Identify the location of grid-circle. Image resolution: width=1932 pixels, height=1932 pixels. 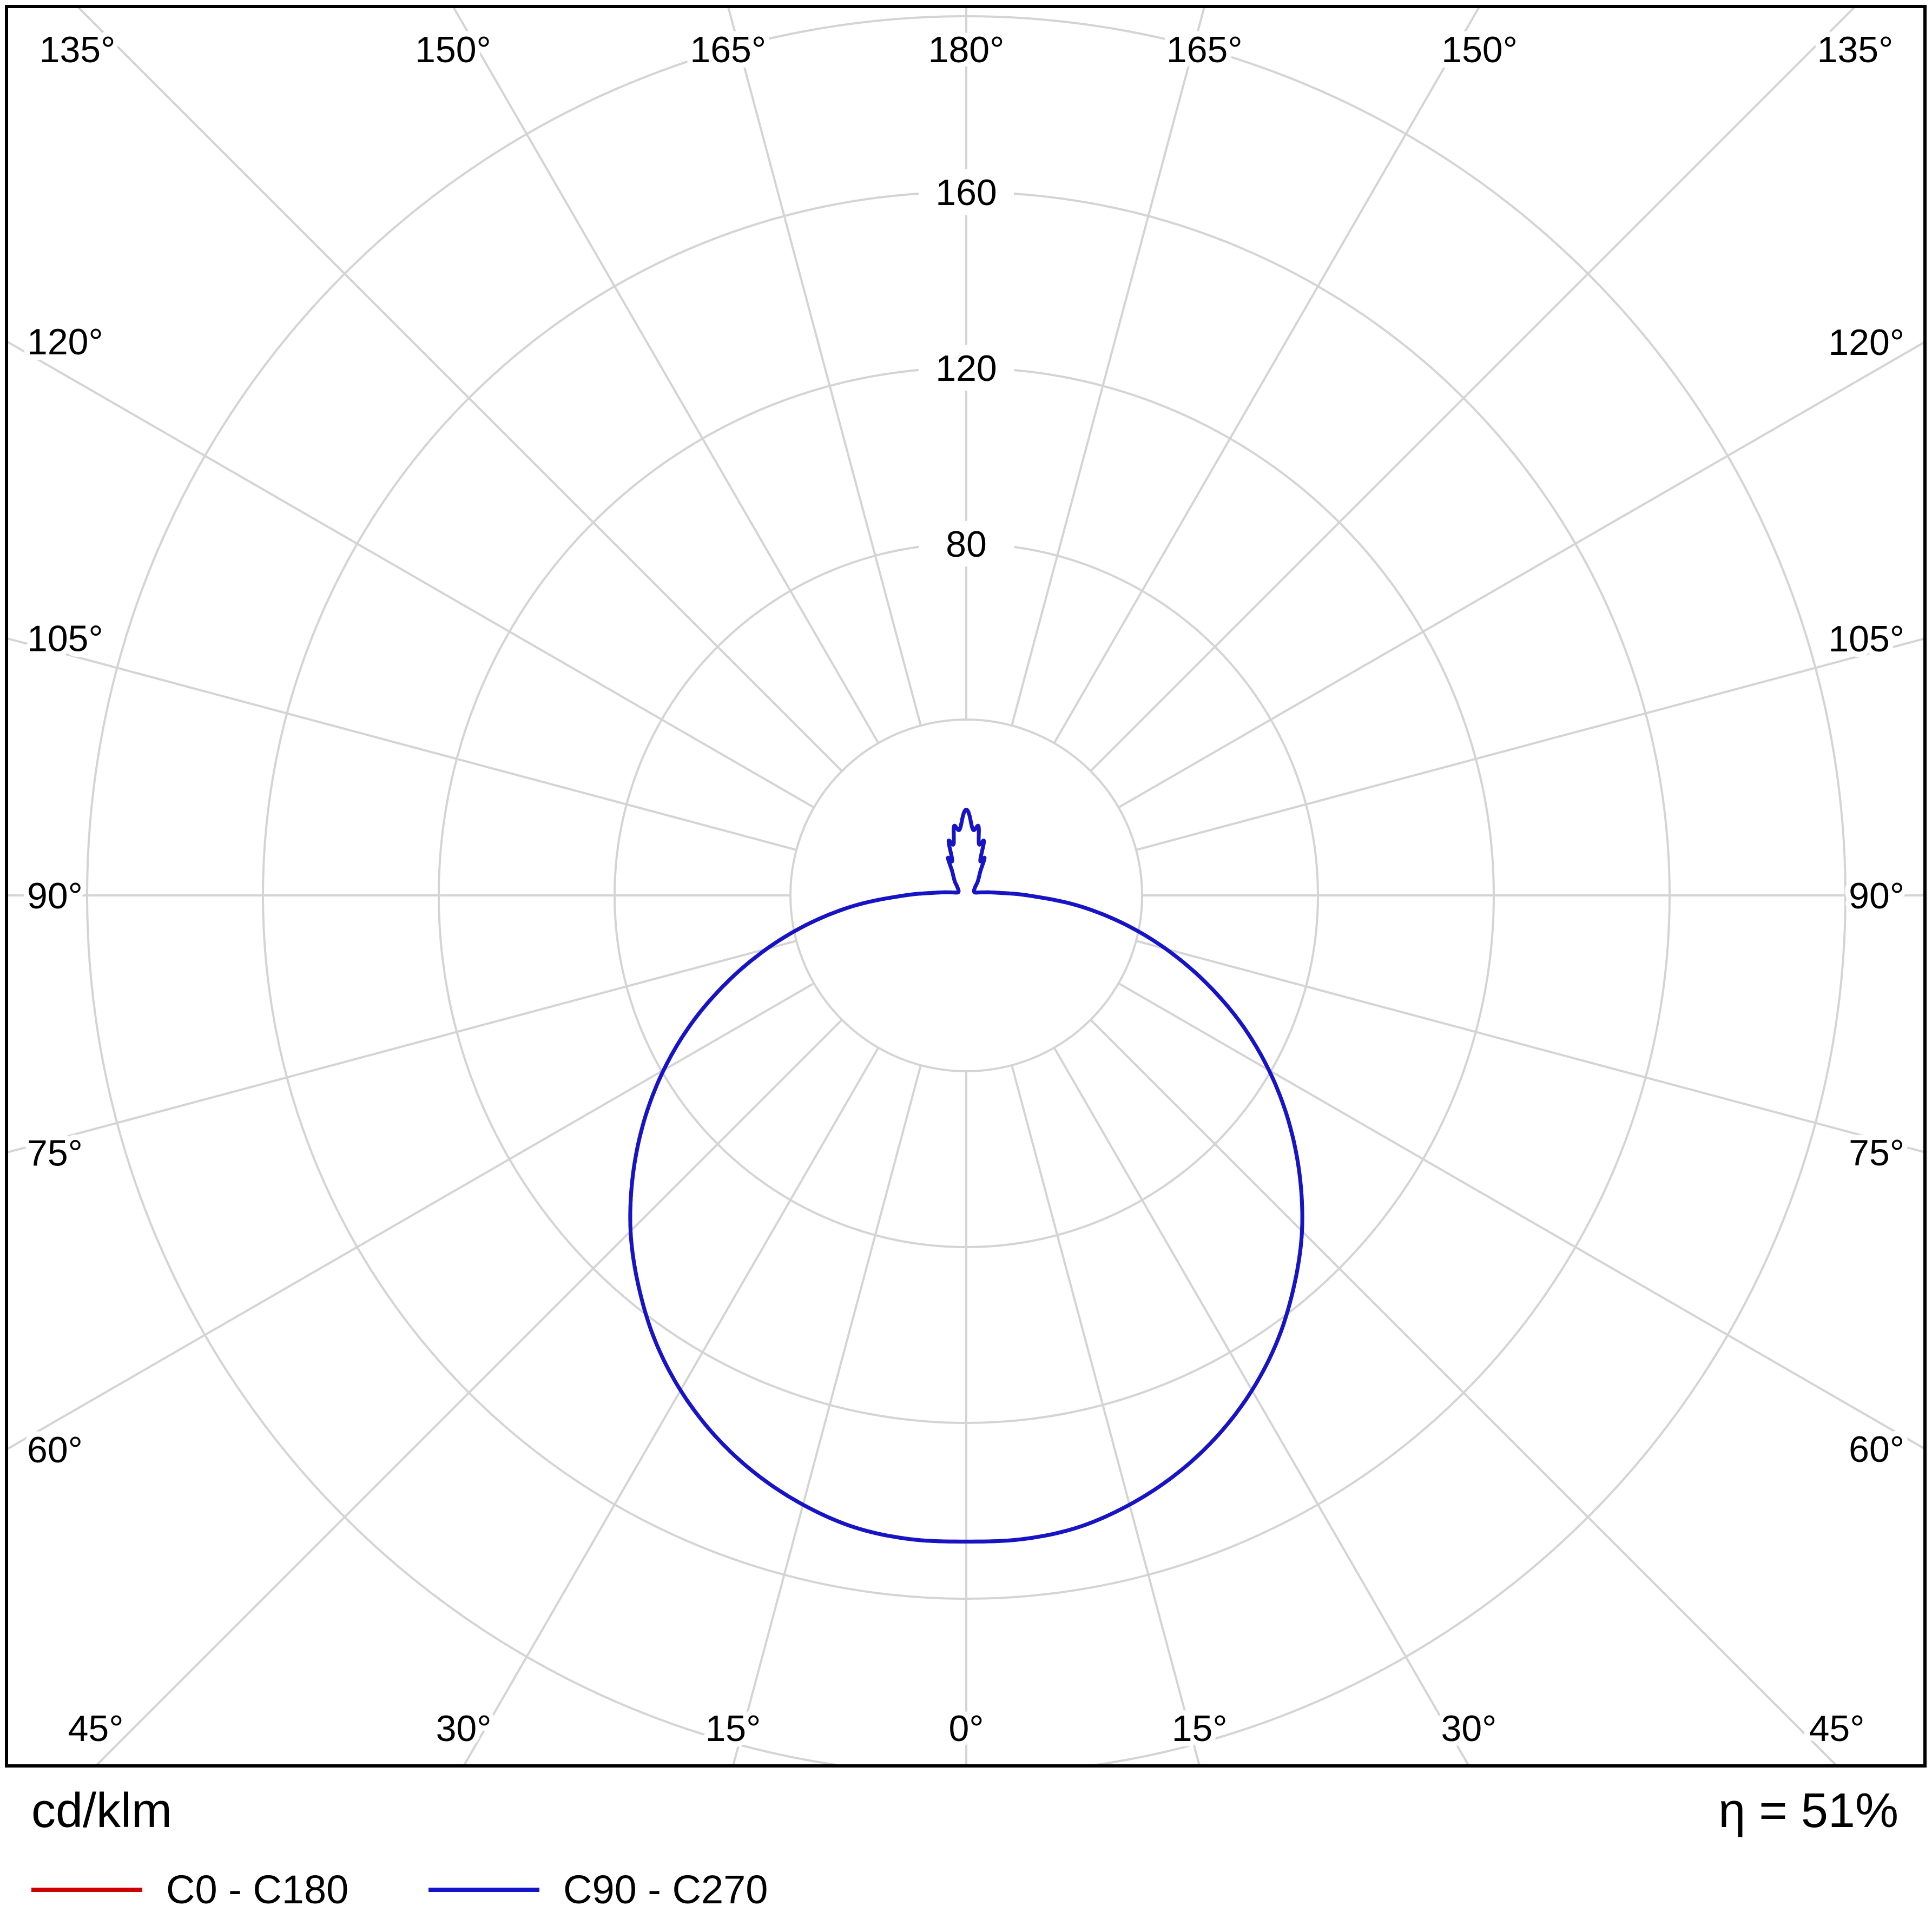
(966, 895).